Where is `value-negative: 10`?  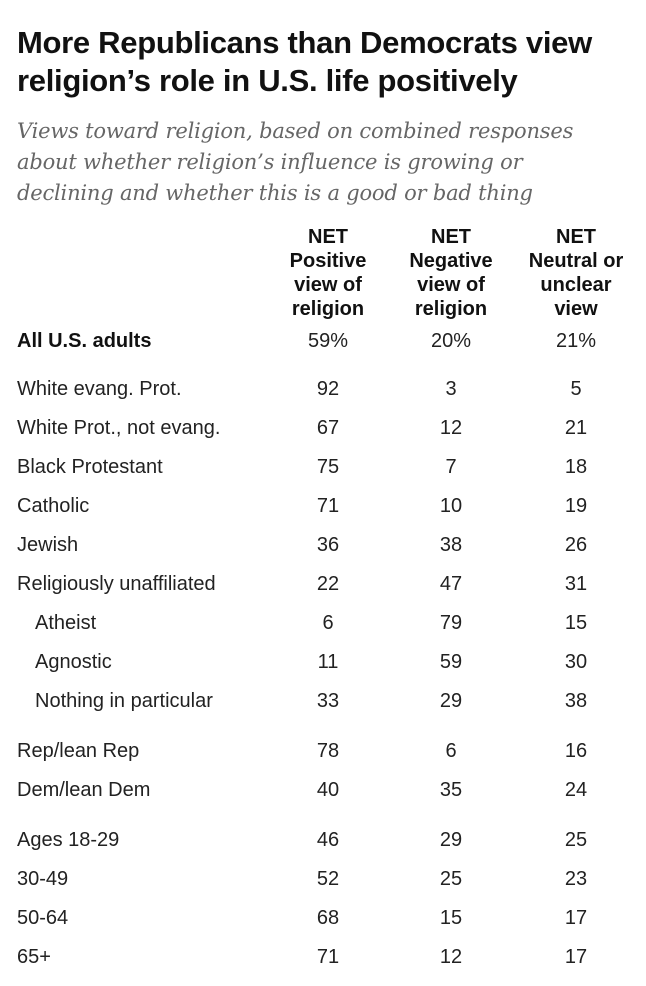 value-negative: 10 is located at coordinates (451, 506).